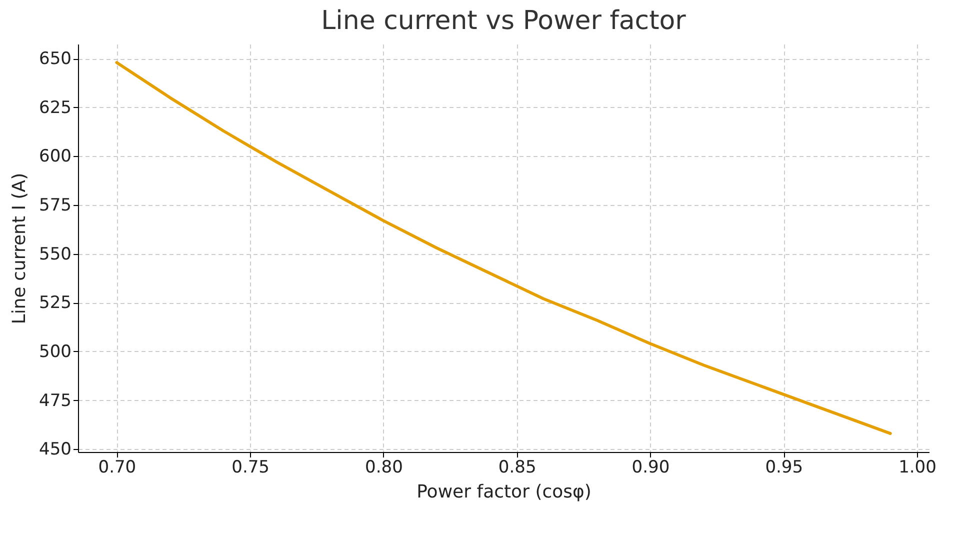  Describe the element at coordinates (55, 206) in the screenshot. I see `y-tick-label: 575` at that location.